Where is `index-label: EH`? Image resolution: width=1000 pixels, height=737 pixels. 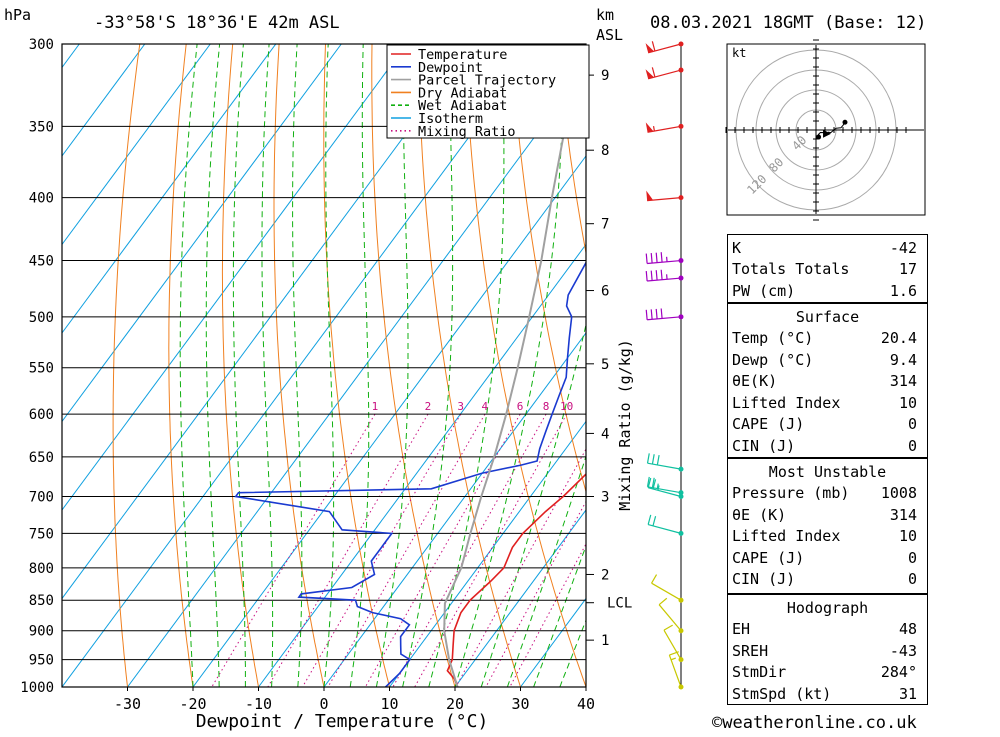 index-label: EH is located at coordinates (796, 630).